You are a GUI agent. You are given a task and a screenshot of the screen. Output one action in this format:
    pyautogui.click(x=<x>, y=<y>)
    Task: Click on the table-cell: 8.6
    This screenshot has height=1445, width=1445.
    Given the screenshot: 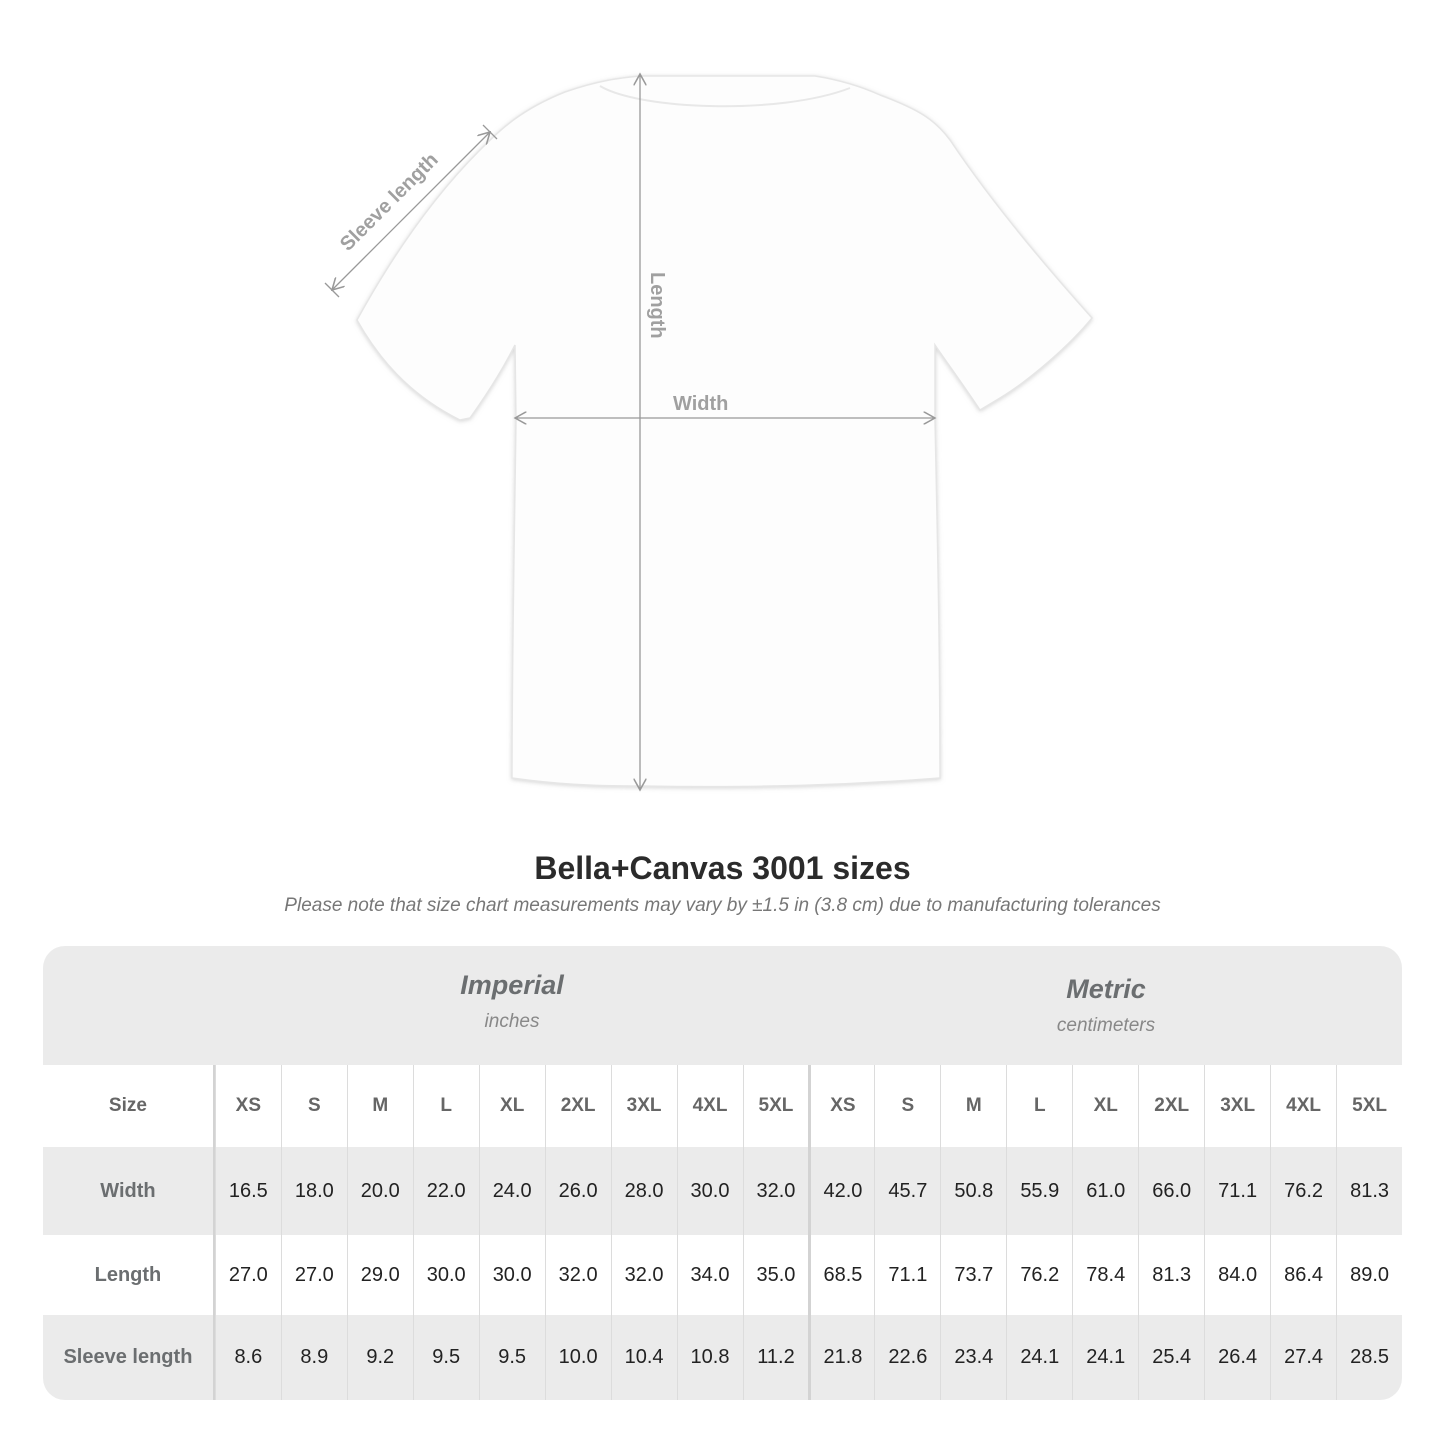 What is the action you would take?
    pyautogui.click(x=247, y=1357)
    